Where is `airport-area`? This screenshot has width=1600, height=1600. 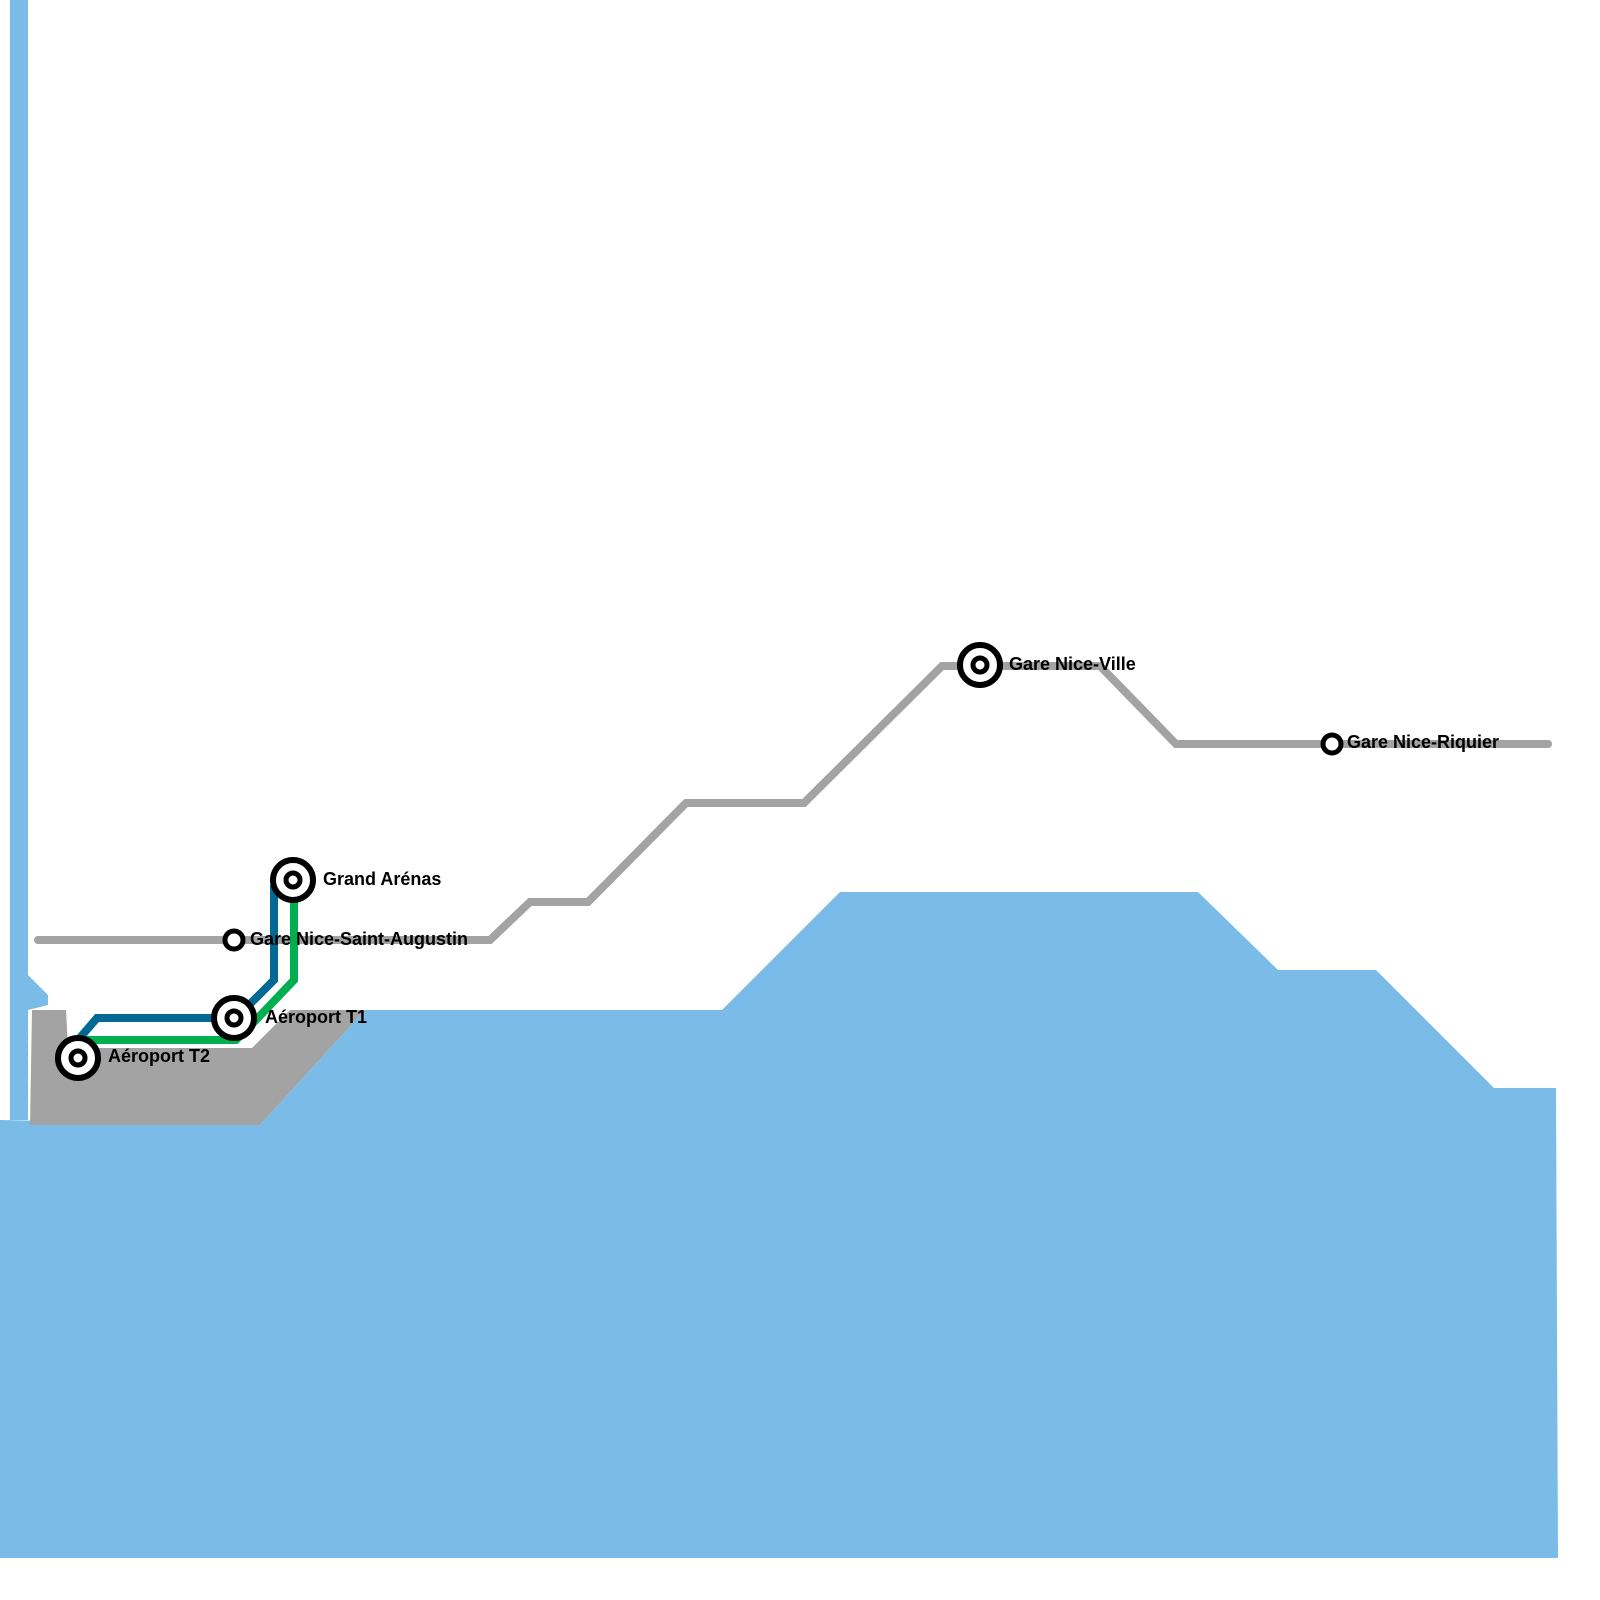 airport-area is located at coordinates (197, 1067).